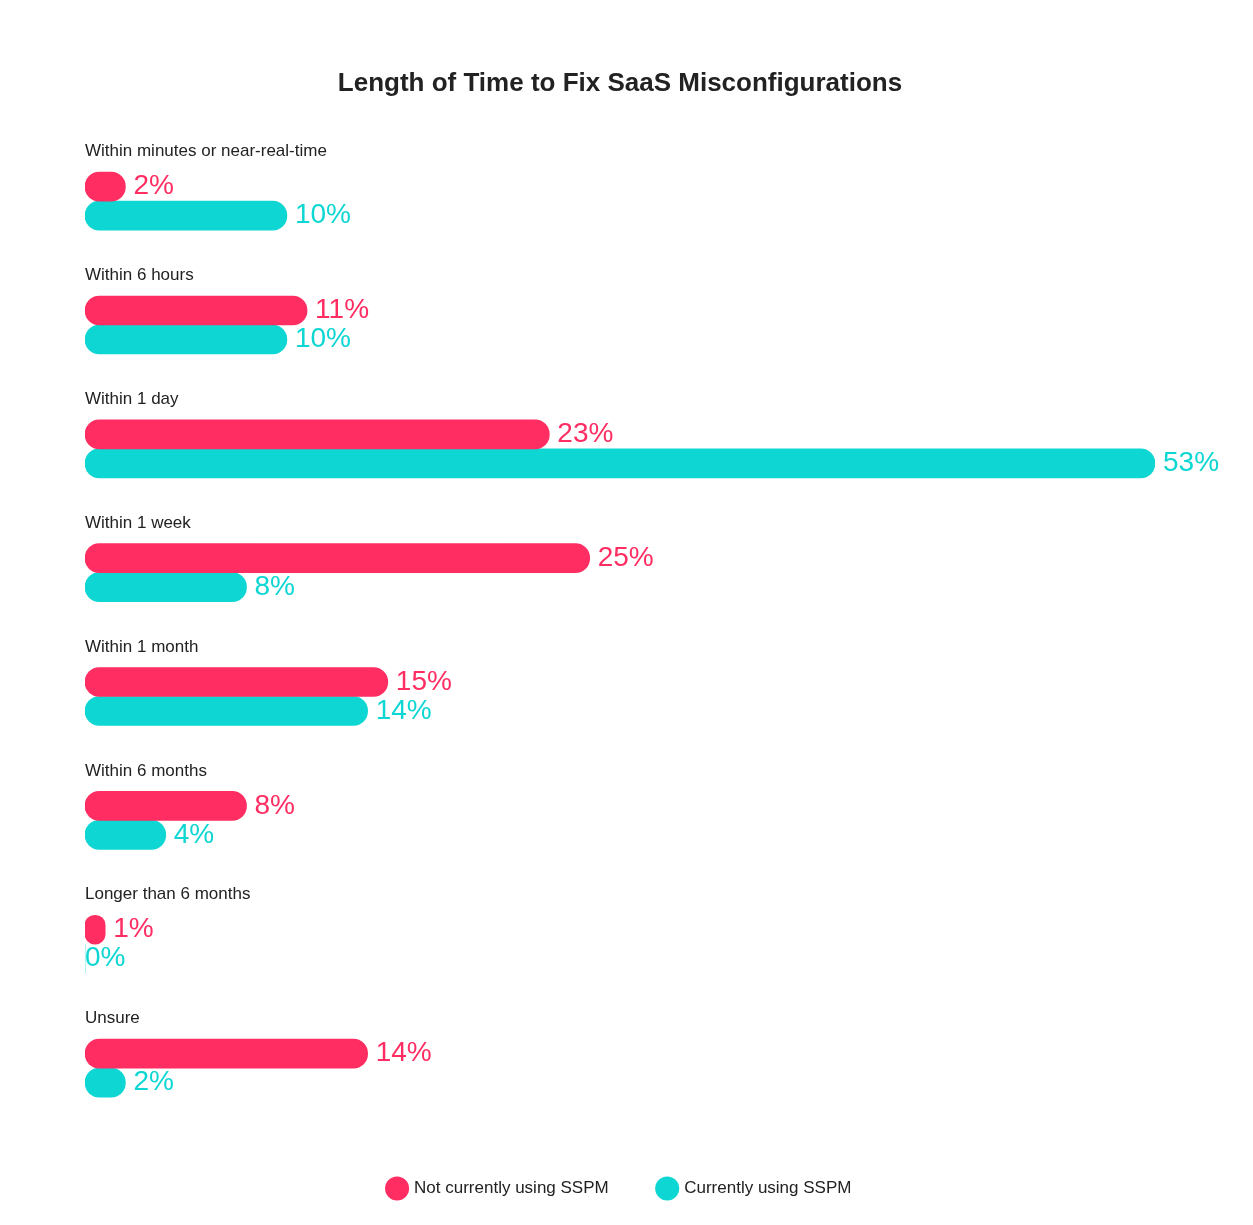 Image resolution: width=1253 pixels, height=1225 pixels. Describe the element at coordinates (142, 646) in the screenshot. I see `y-tick-label: Within 1 month` at that location.